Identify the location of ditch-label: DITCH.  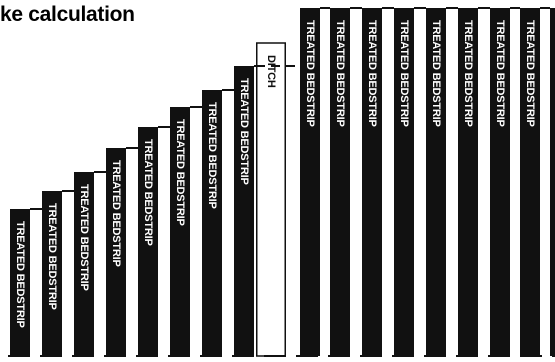
(271, 71).